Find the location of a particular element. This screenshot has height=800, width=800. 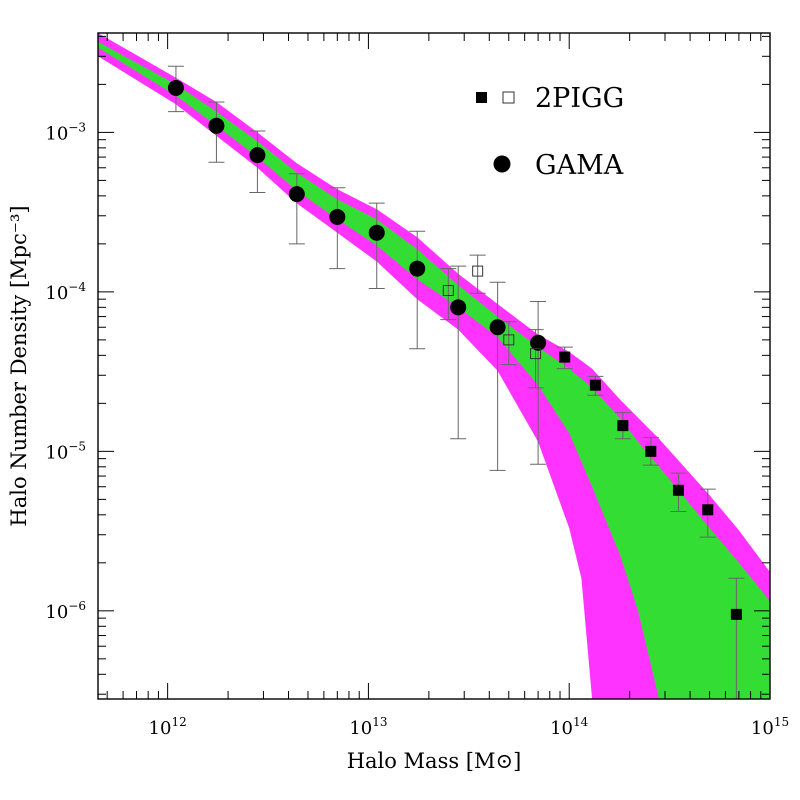

x-axis-label: Halo Mass [M⊙] is located at coordinates (434, 761).